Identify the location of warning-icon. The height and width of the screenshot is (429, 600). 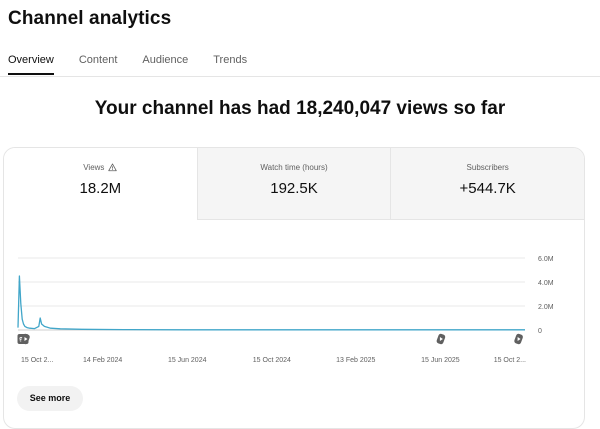
(113, 167).